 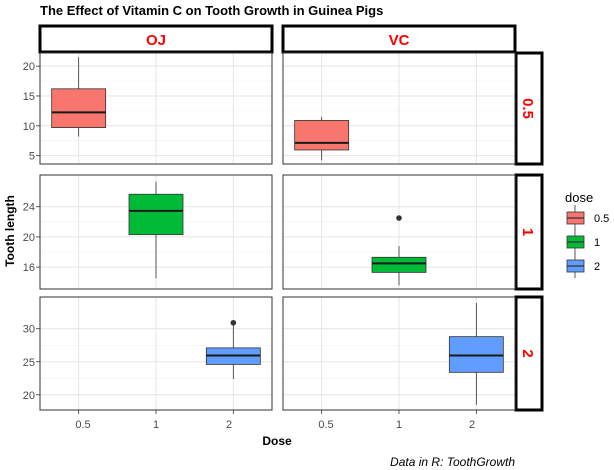 What do you see at coordinates (579, 197) in the screenshot?
I see `legend-title: dose` at bounding box center [579, 197].